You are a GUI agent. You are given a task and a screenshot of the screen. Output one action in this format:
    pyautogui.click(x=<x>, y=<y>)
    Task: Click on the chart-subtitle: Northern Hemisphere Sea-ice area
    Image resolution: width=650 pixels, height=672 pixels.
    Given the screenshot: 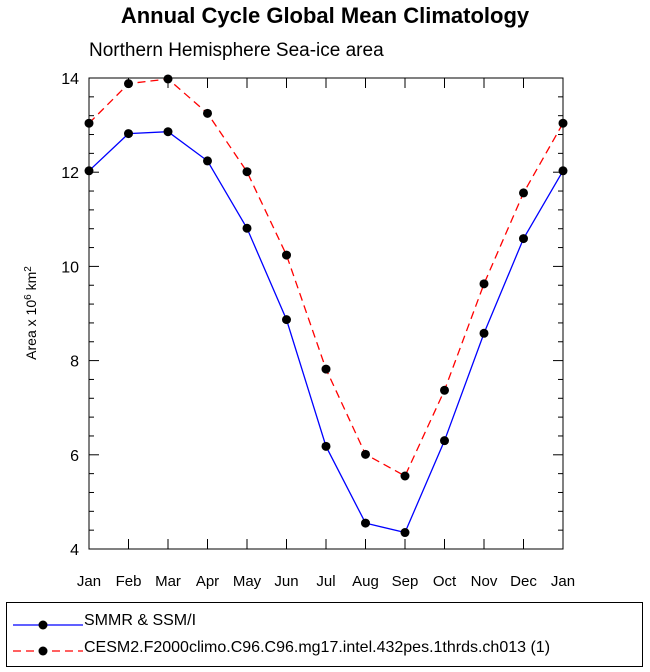 What is the action you would take?
    pyautogui.click(x=236, y=50)
    